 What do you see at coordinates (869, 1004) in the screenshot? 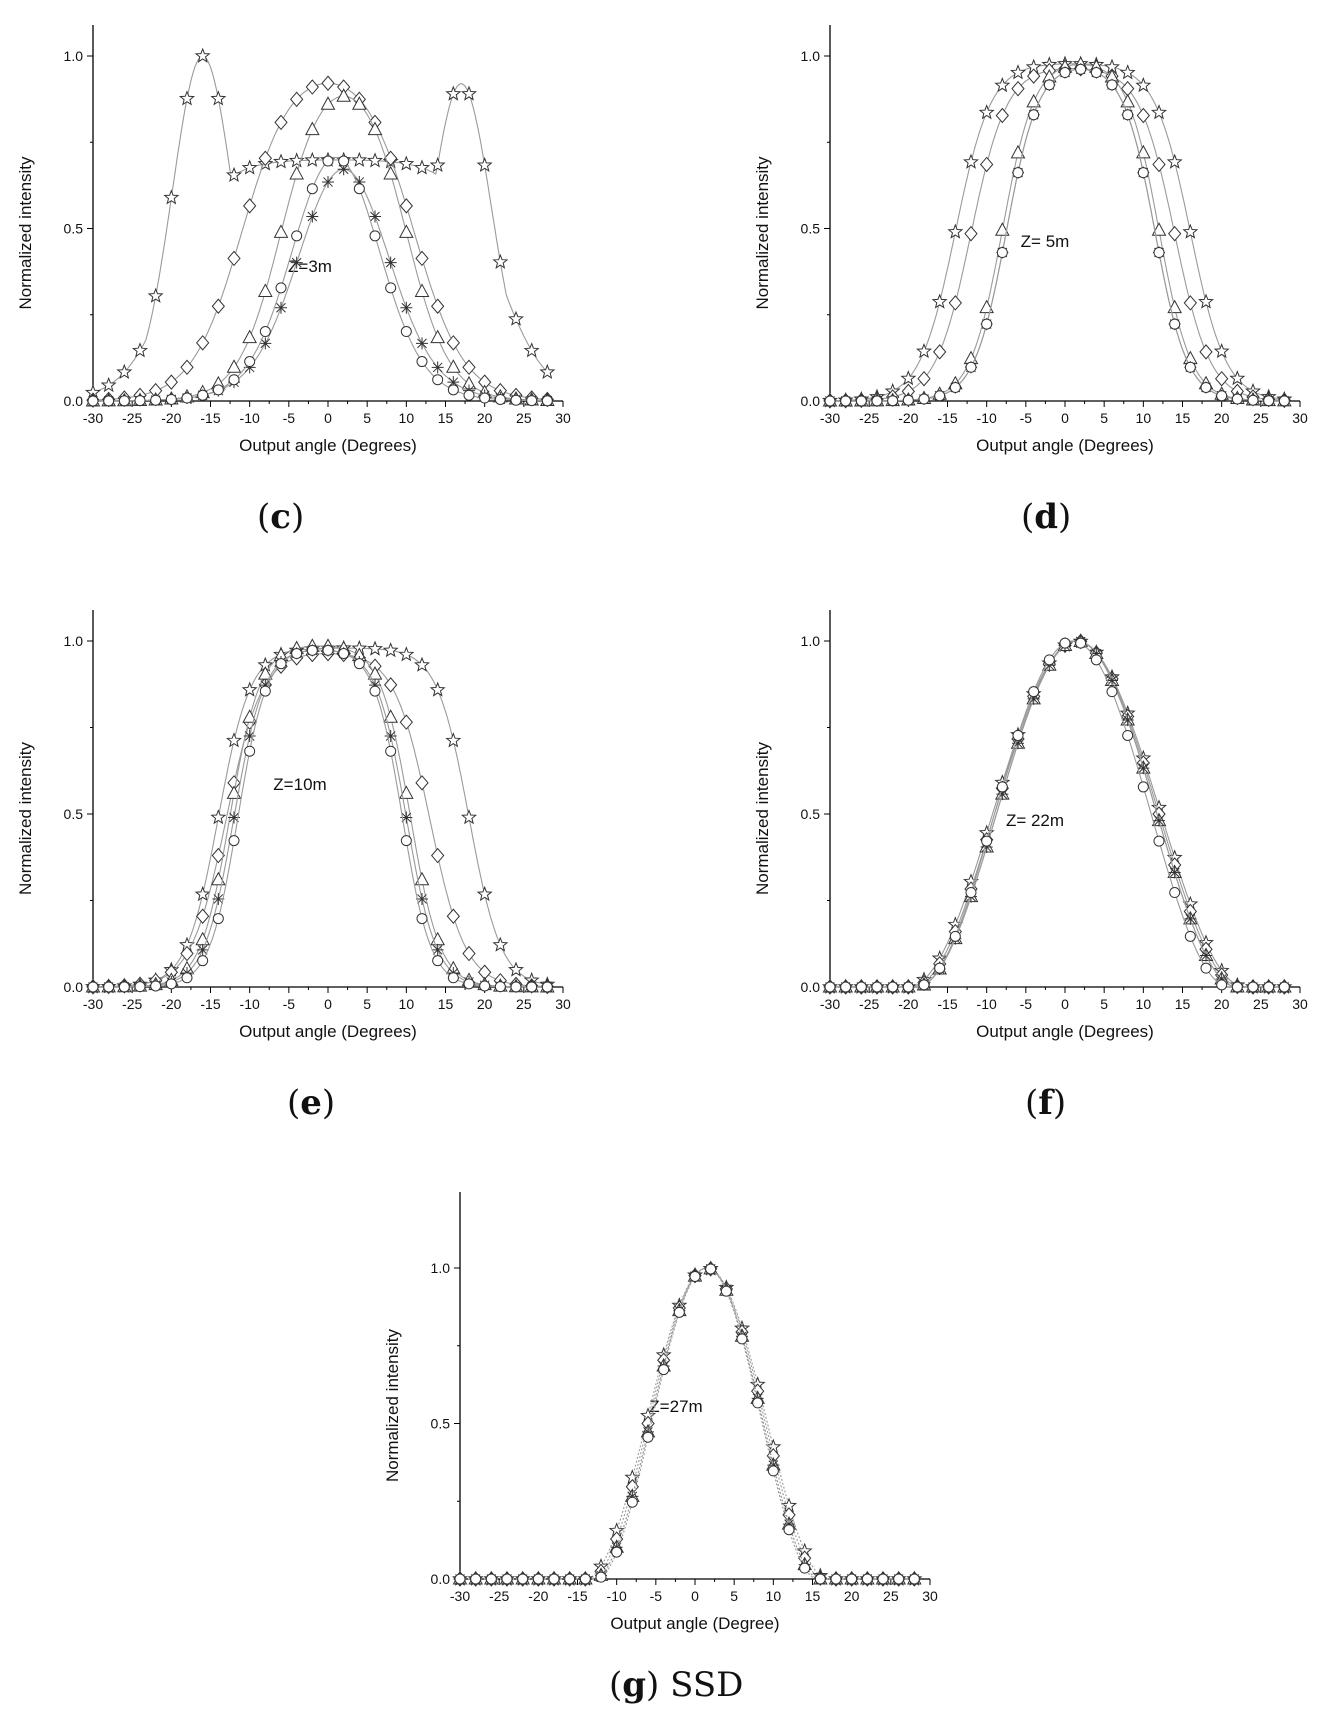
I see `x-tick-label: -25` at bounding box center [869, 1004].